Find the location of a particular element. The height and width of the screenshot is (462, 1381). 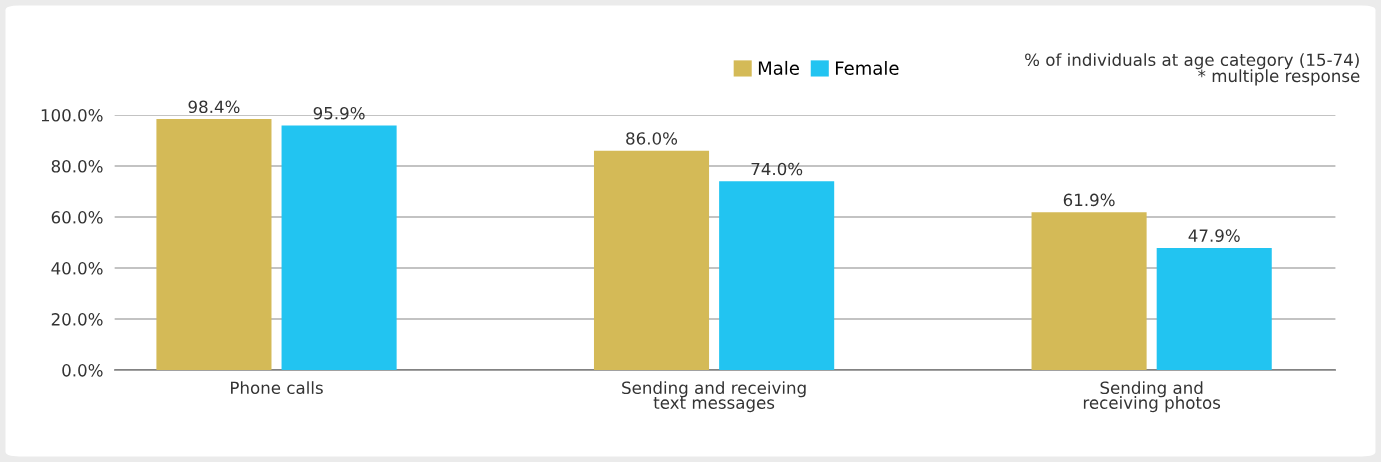

y-tick-label: 20.0% is located at coordinates (77, 319).